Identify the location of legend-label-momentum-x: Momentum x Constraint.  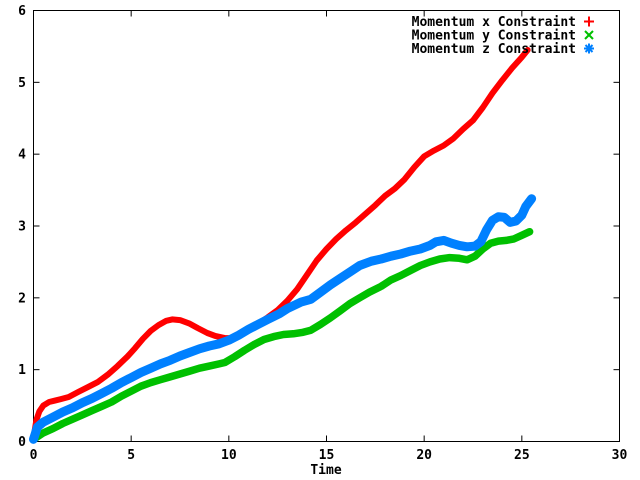
(494, 22).